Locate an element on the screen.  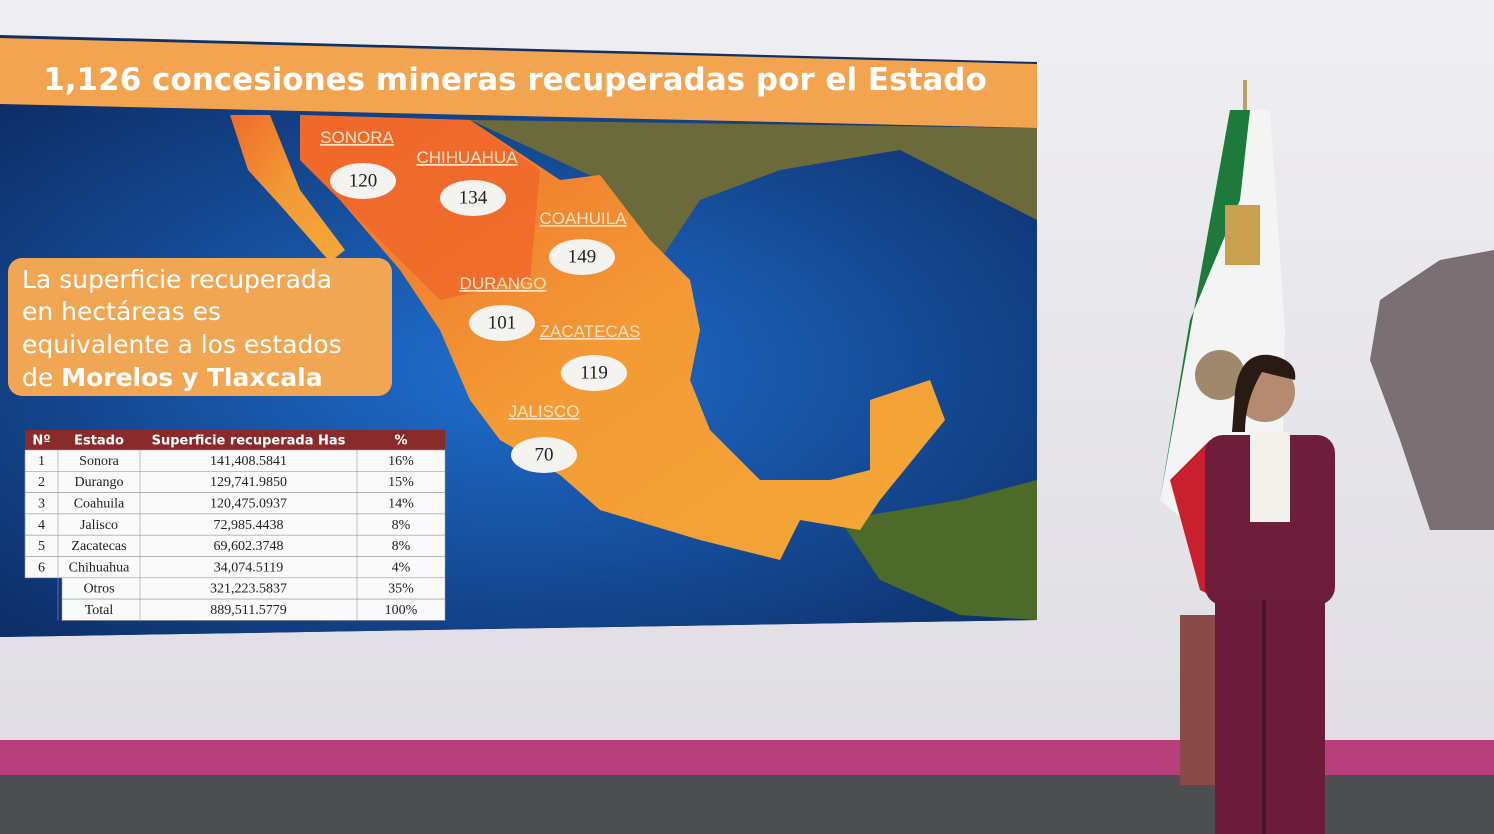
state-name: ZACATECAS is located at coordinates (590, 331).